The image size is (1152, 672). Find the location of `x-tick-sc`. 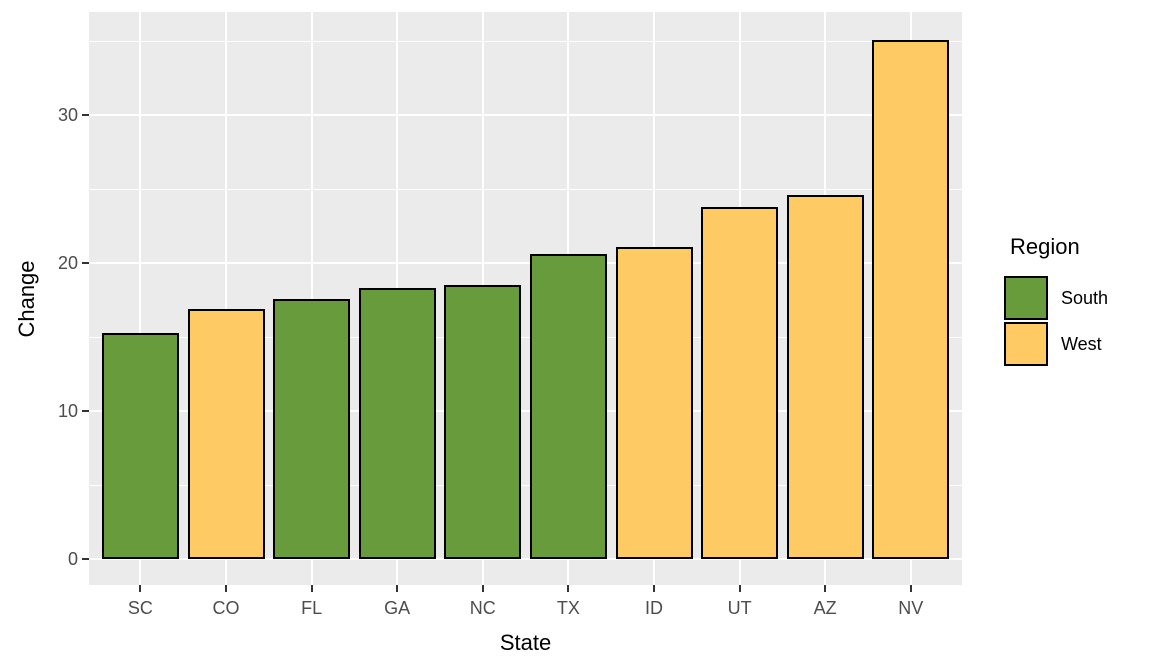

x-tick-sc is located at coordinates (140, 588).